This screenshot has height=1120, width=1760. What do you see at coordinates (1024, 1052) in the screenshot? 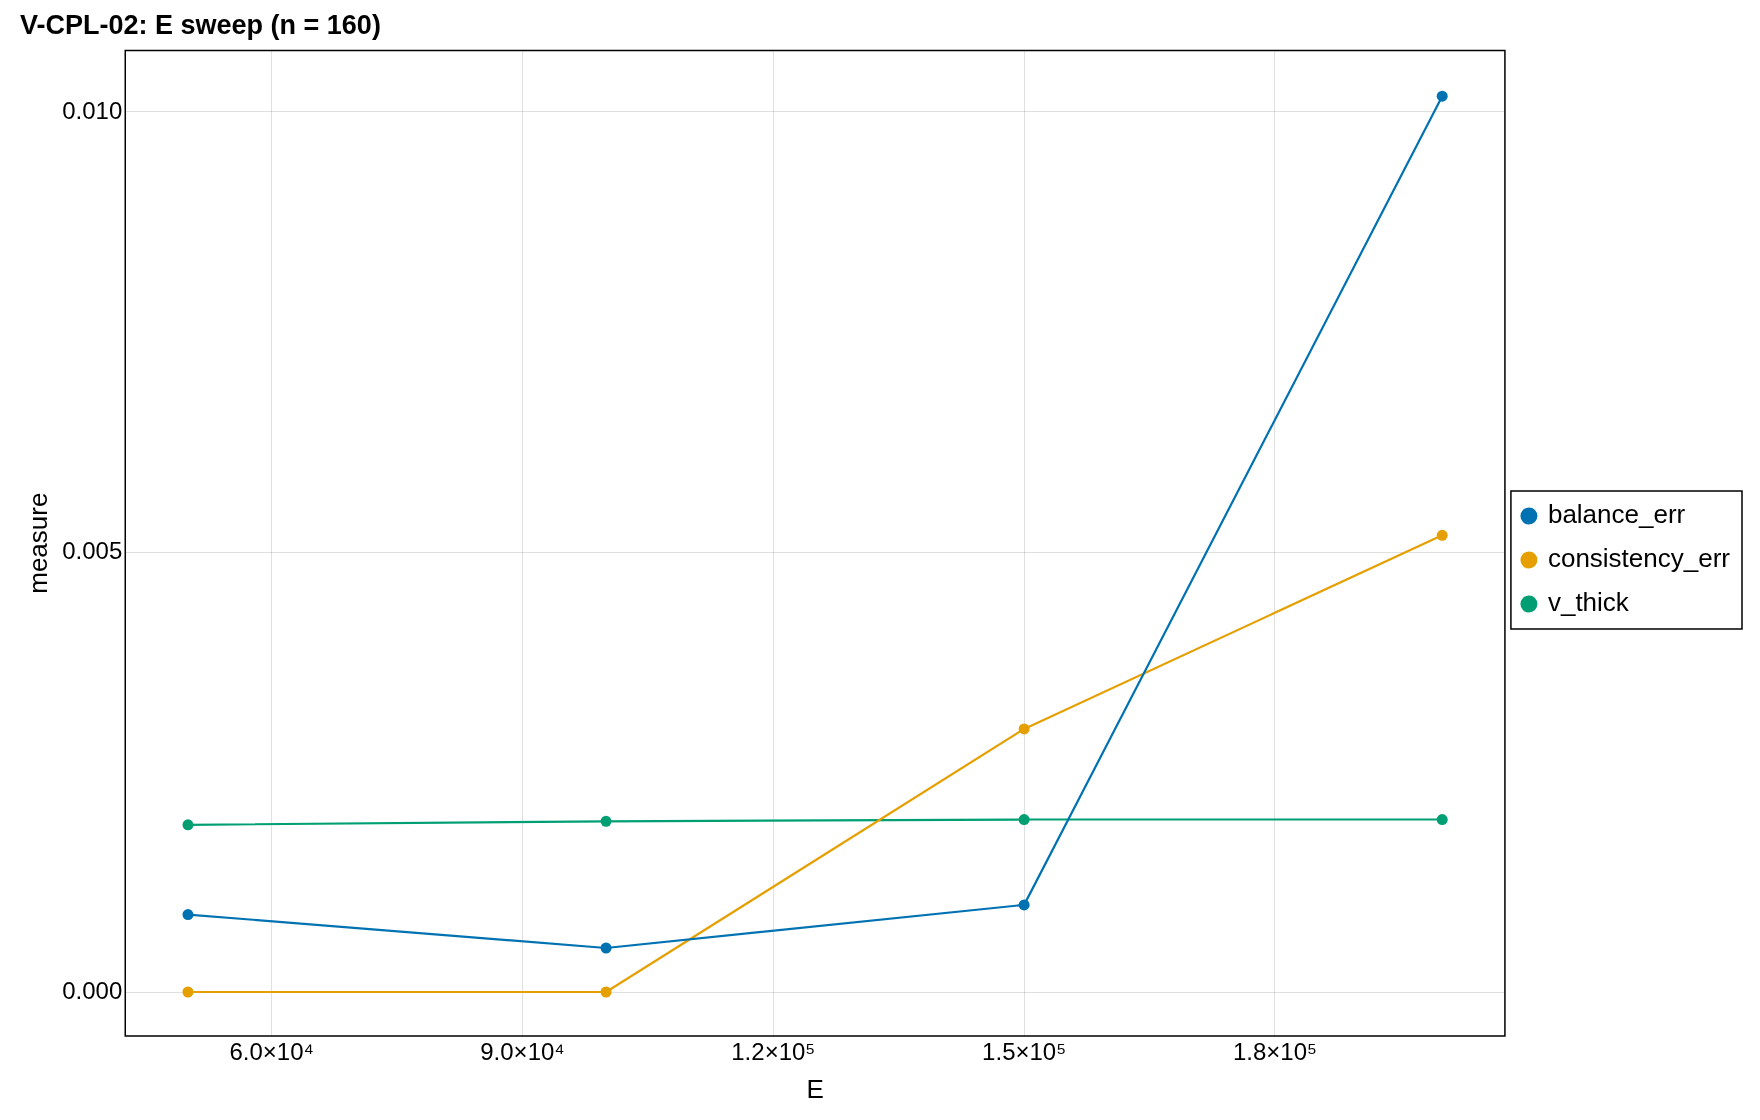
I see `x-tick-label: 1.5×10⁵` at bounding box center [1024, 1052].